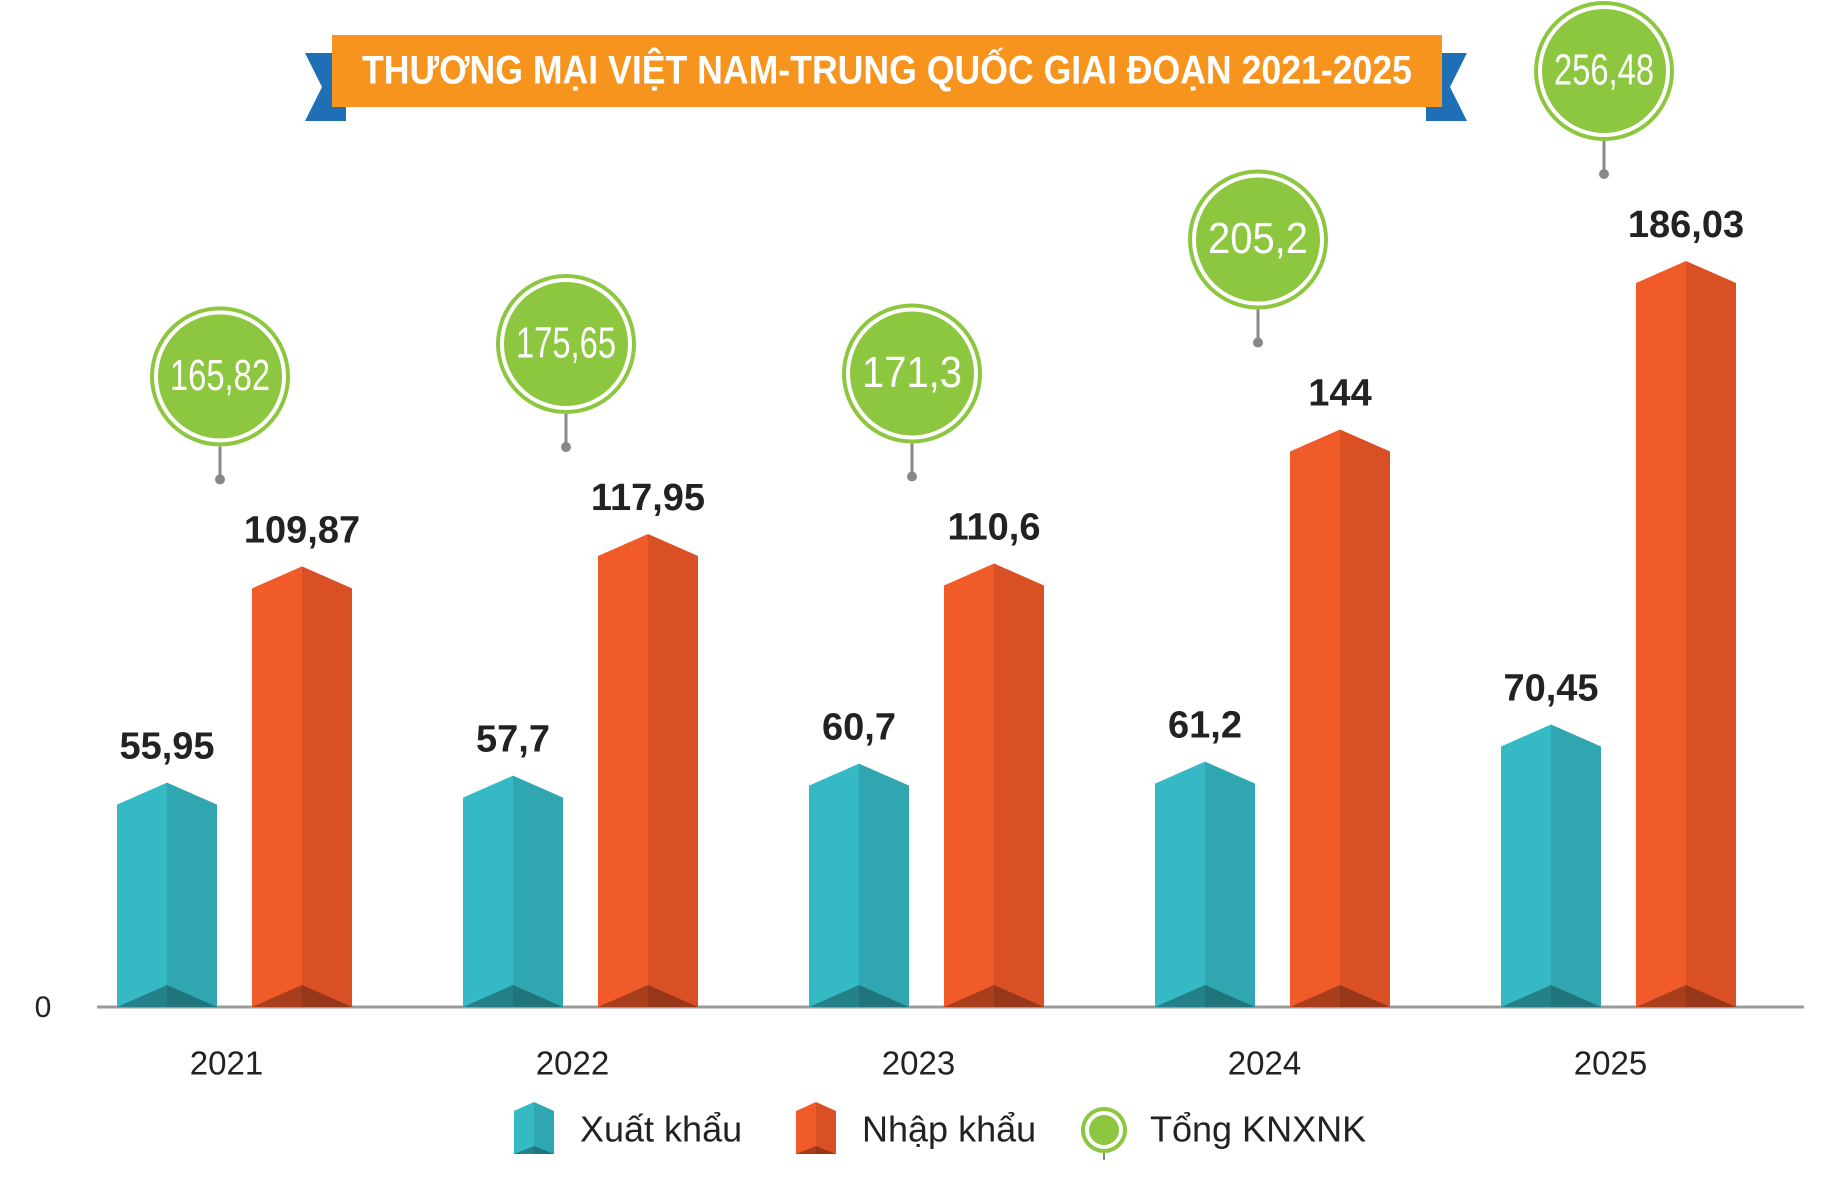 The image size is (1831, 1183). I want to click on bubble-label: 171,3, so click(912, 372).